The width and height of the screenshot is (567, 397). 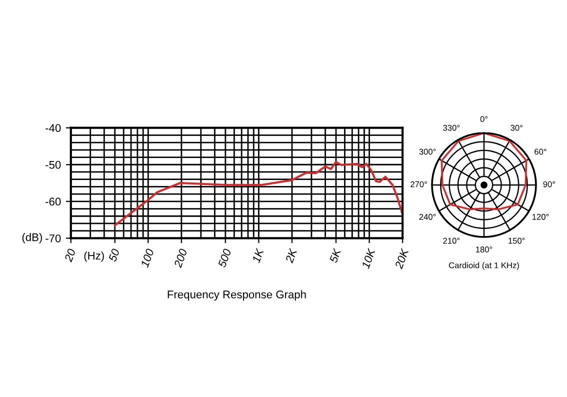 I want to click on y-axis-title: (dB), so click(x=32, y=238).